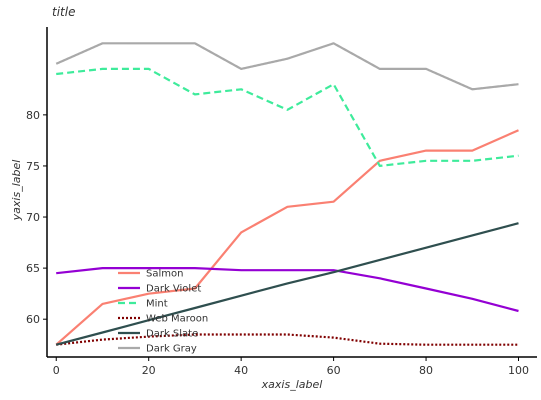 This screenshot has height=400, width=541. What do you see at coordinates (33, 319) in the screenshot?
I see `y-tick-label: 60` at bounding box center [33, 319].